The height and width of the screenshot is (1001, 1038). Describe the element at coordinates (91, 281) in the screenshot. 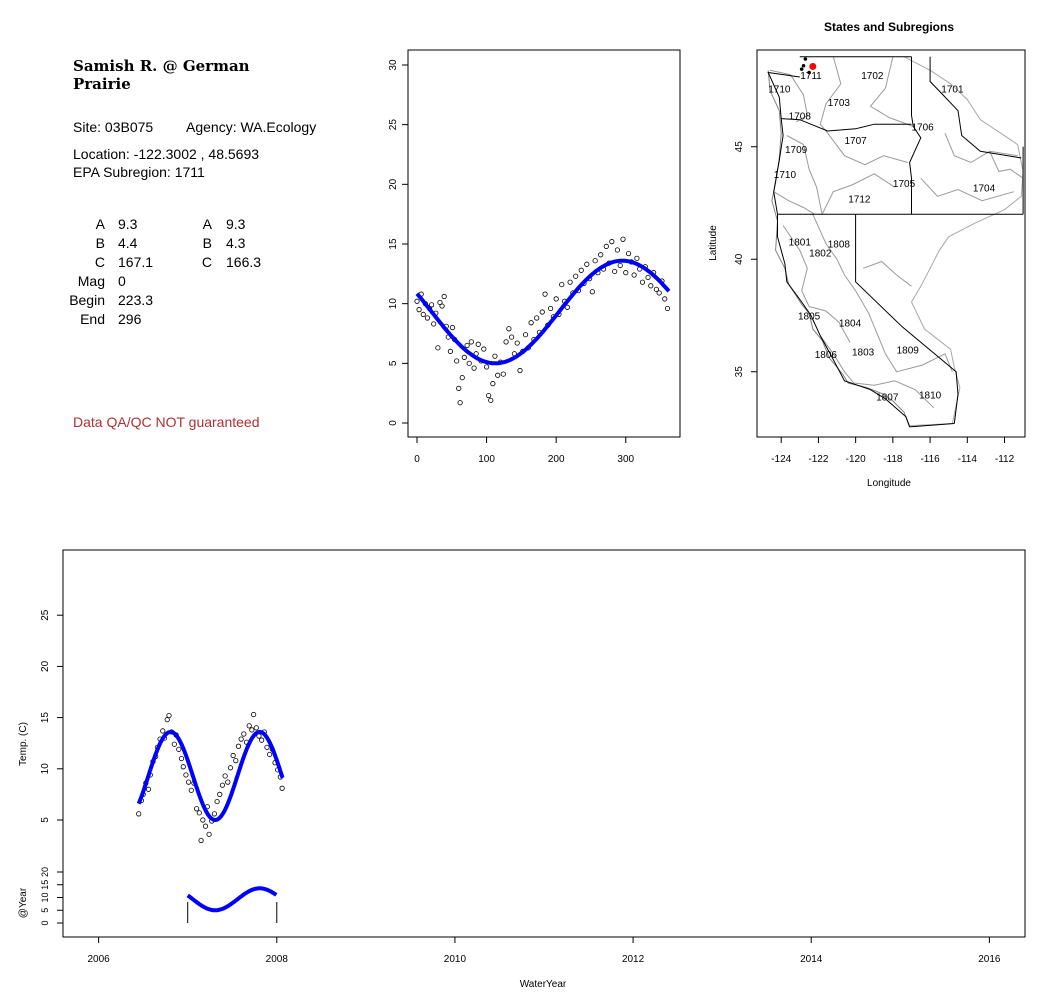

I see `param-label: Mag` at that location.